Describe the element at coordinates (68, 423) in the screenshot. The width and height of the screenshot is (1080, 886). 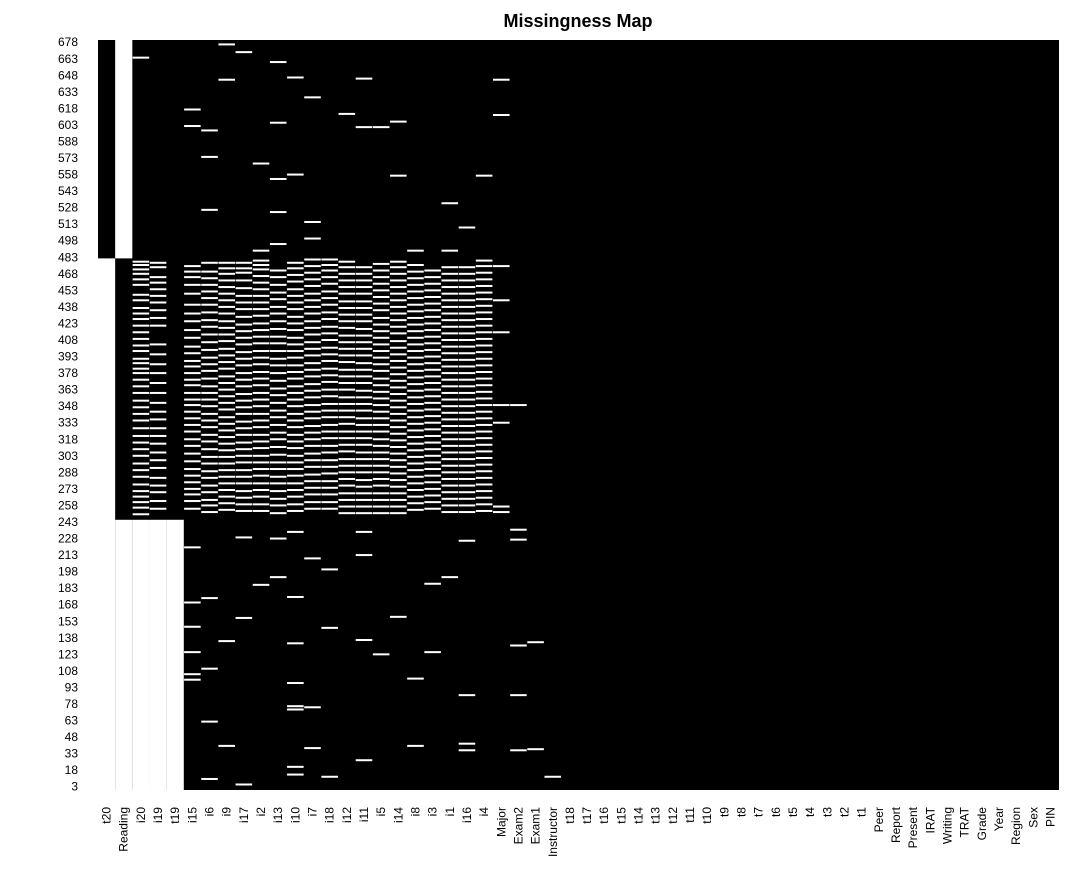
I see `y-tick-label: 333` at that location.